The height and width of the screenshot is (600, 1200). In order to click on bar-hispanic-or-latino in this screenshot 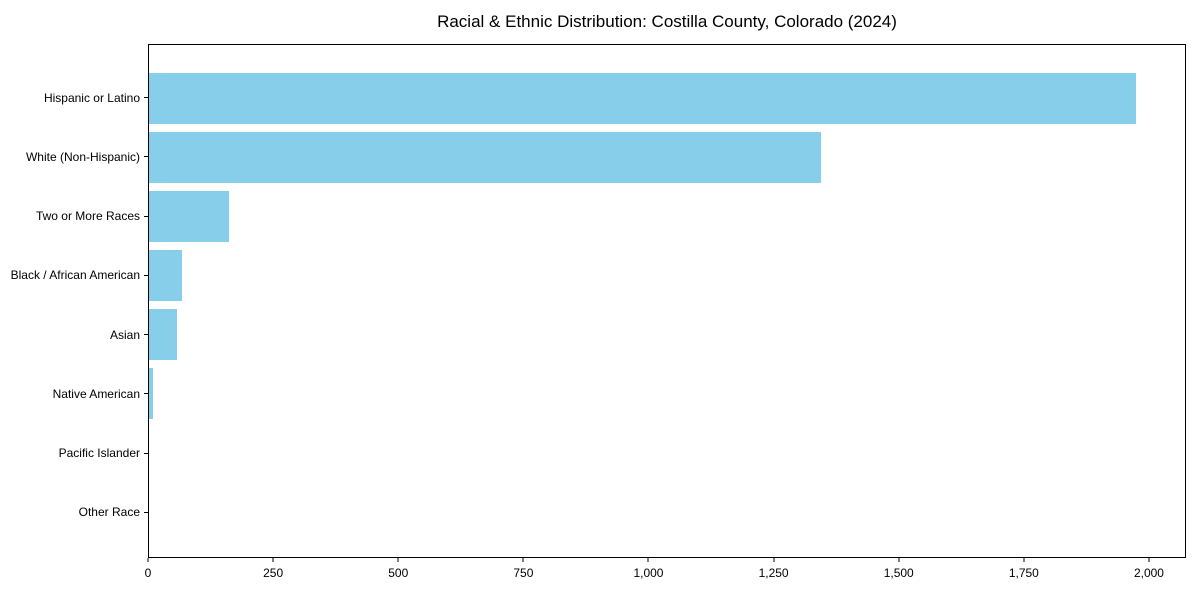, I will do `click(642, 98)`.